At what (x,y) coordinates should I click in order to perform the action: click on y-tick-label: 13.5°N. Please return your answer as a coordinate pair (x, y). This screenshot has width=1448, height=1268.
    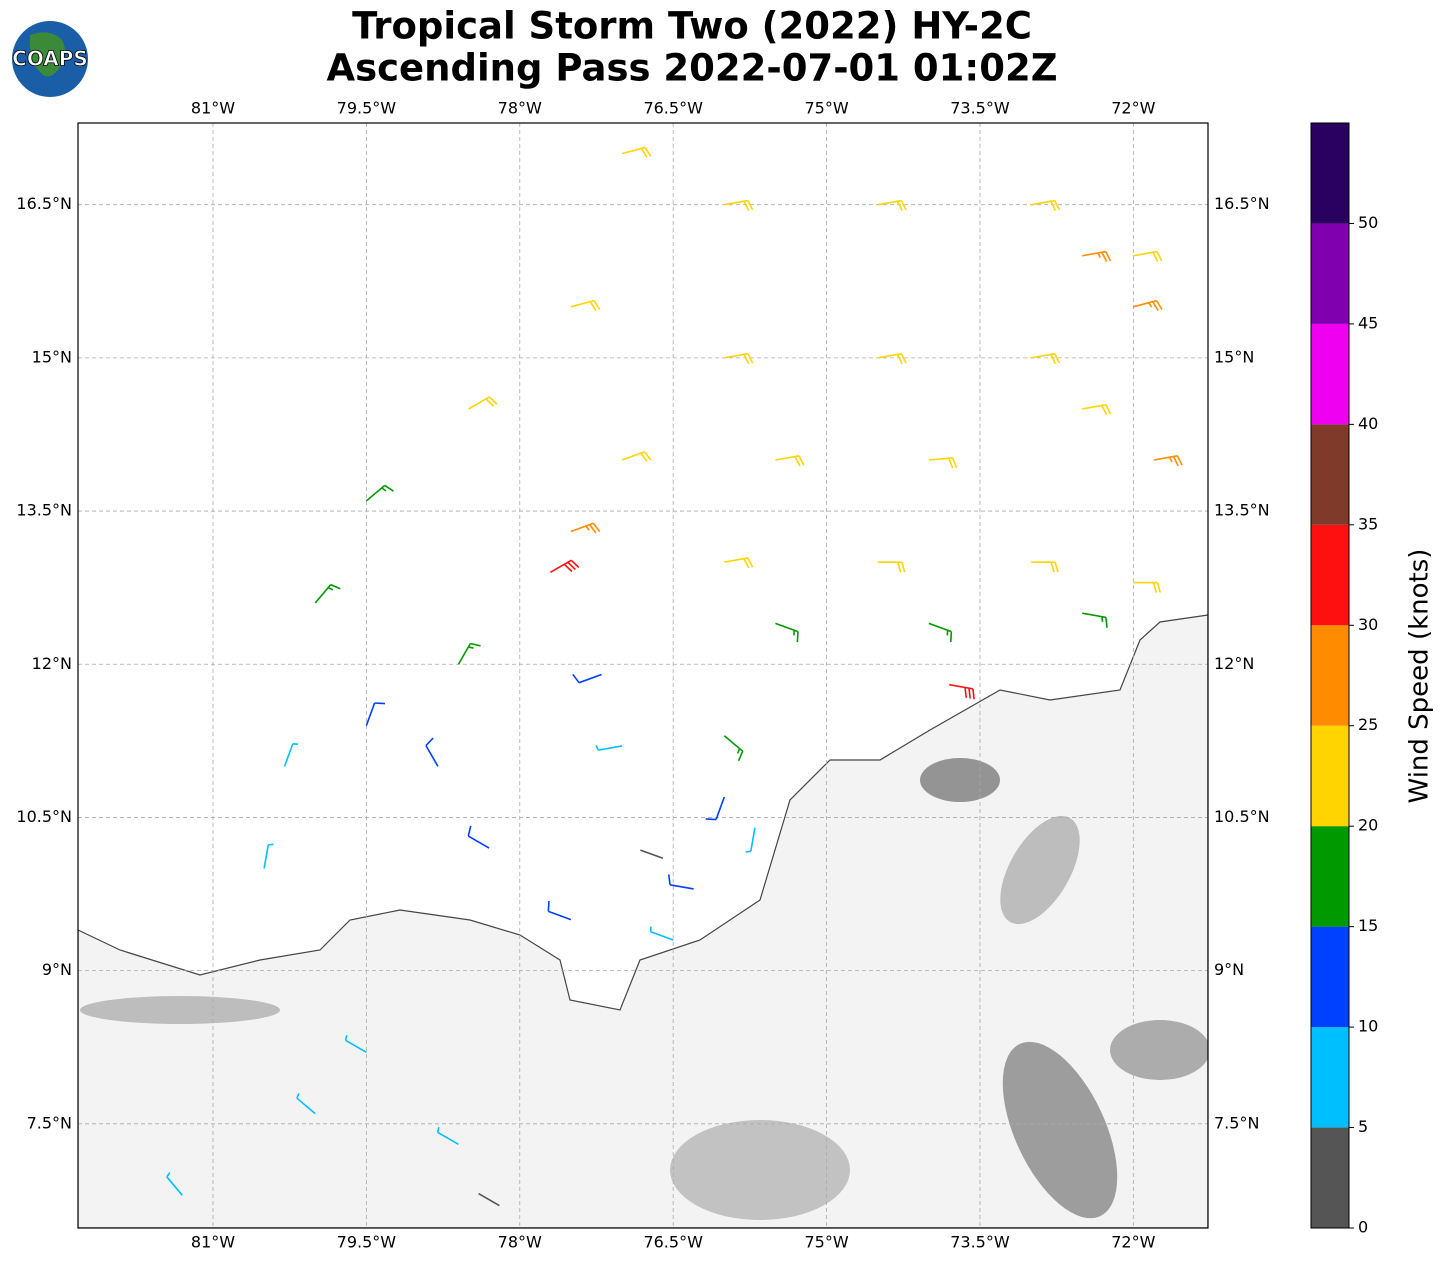
    Looking at the image, I should click on (44, 510).